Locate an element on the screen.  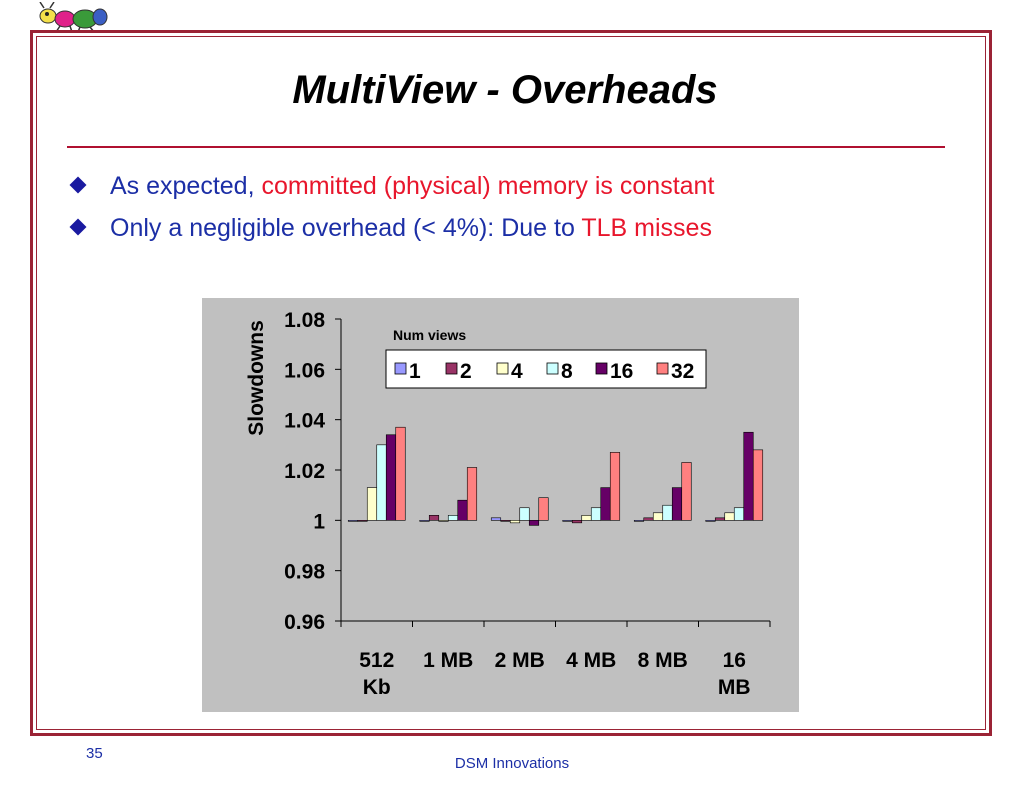
x-tick-label: 512 Kb is located at coordinates (376, 674).